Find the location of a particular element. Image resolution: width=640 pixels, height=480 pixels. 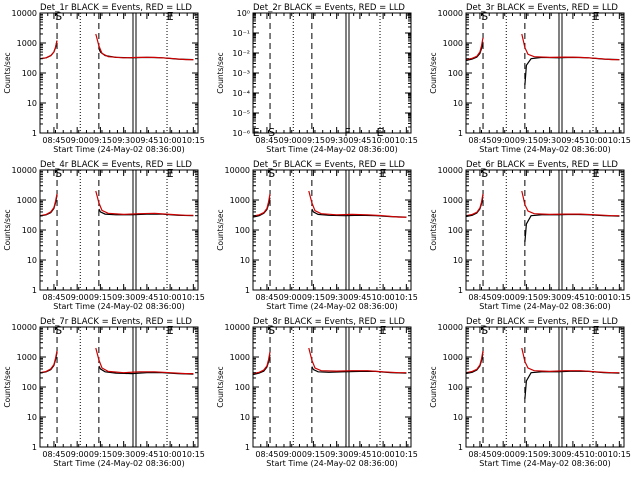

panel-title: Det_5r BLACK = Events, RED = LLD is located at coordinates (329, 165).